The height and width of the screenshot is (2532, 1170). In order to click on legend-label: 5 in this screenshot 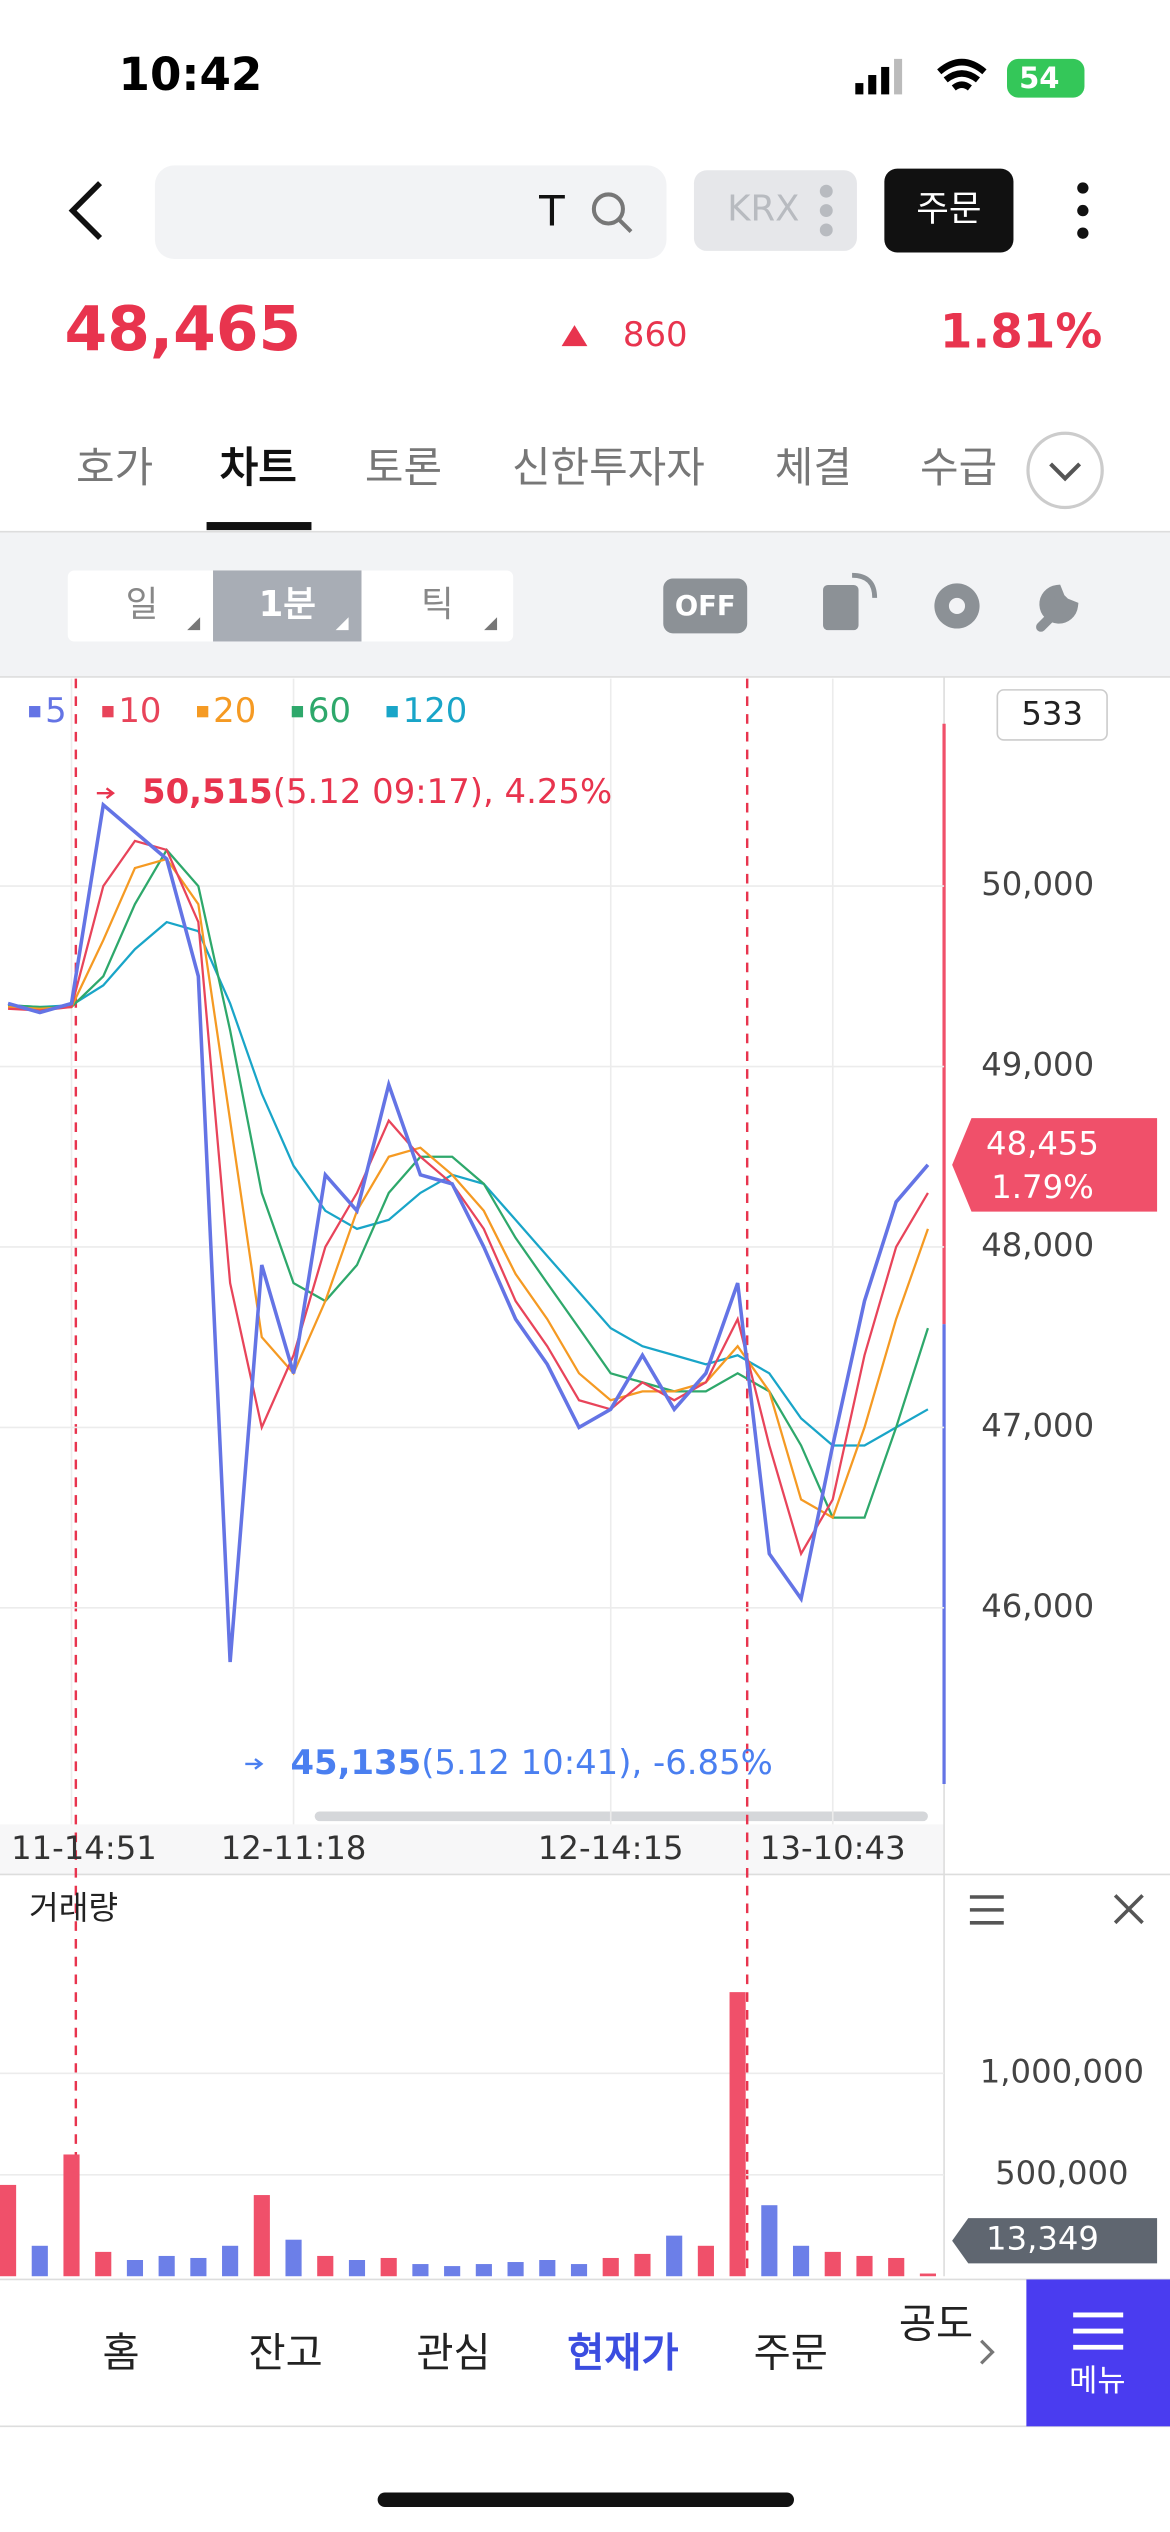, I will do `click(56, 710)`.